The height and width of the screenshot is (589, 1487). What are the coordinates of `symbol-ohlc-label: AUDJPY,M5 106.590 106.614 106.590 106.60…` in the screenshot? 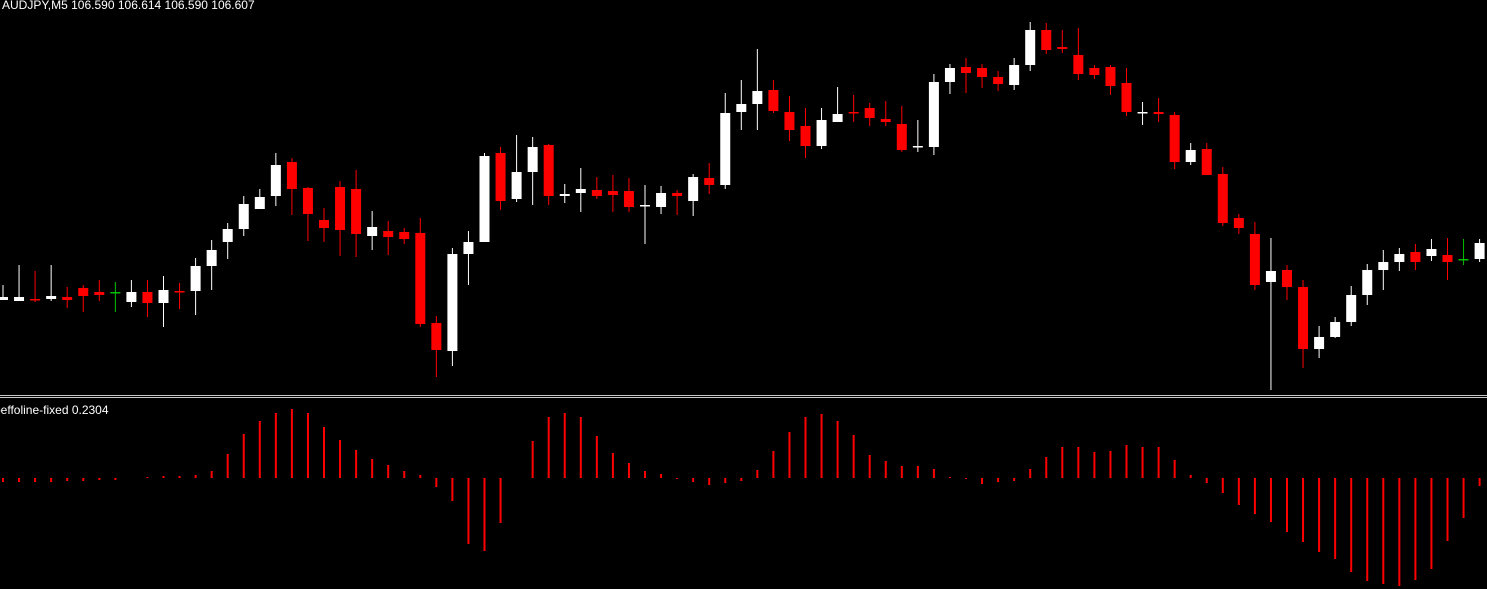 It's located at (128, 6).